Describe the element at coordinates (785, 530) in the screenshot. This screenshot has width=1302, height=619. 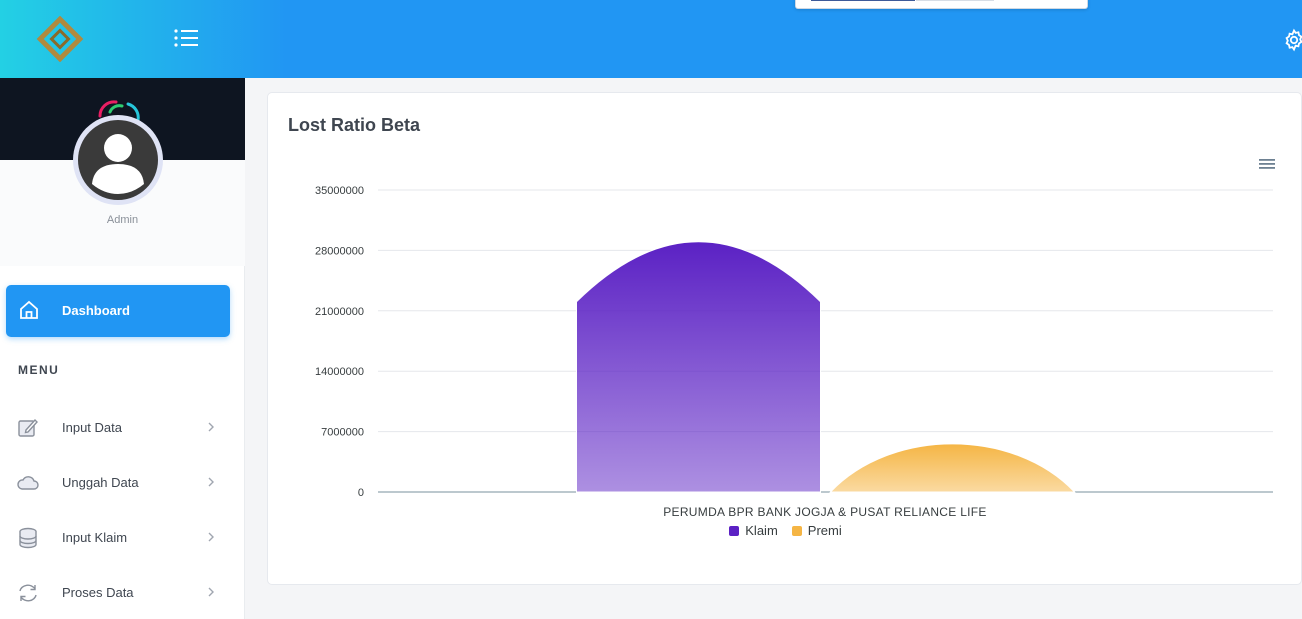
I see `chart-legend: Klaim Premi` at that location.